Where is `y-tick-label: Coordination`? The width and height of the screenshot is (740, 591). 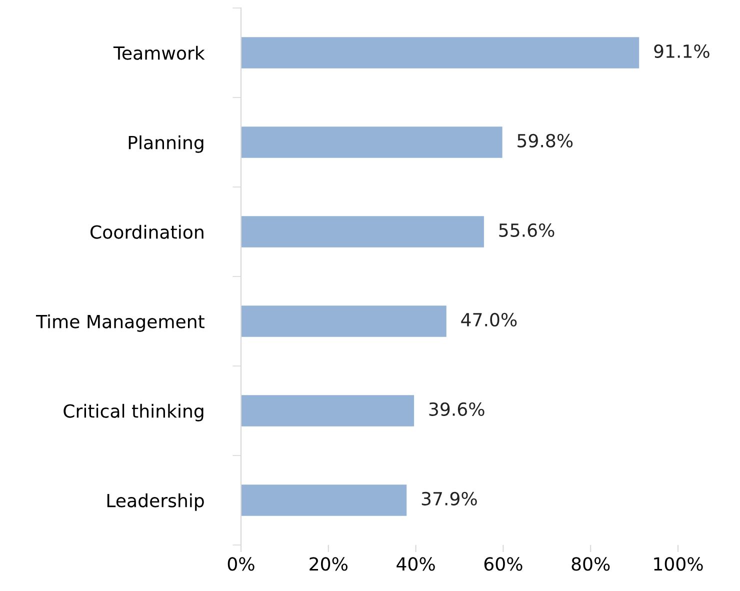 y-tick-label: Coordination is located at coordinates (147, 231).